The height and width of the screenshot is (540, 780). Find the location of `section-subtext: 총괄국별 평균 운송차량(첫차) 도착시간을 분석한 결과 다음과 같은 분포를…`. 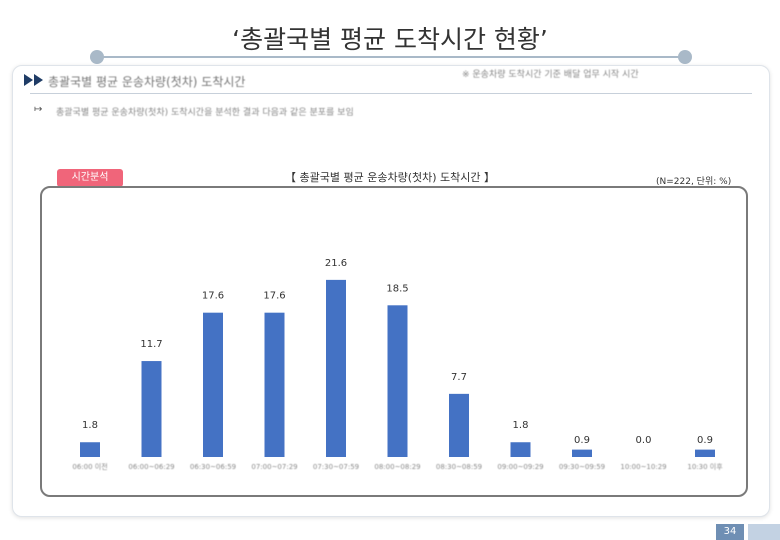

section-subtext: 총괄국별 평균 운송차량(첫차) 도착시간을 분석한 결과 다음과 같은 분포를… is located at coordinates (205, 113).